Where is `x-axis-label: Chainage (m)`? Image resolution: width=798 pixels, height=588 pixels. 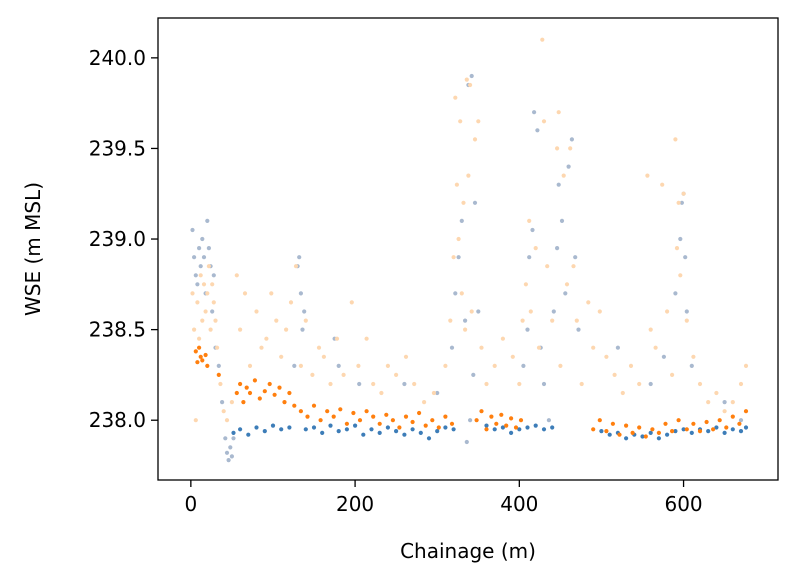
x-axis-label: Chainage (m) is located at coordinates (468, 551).